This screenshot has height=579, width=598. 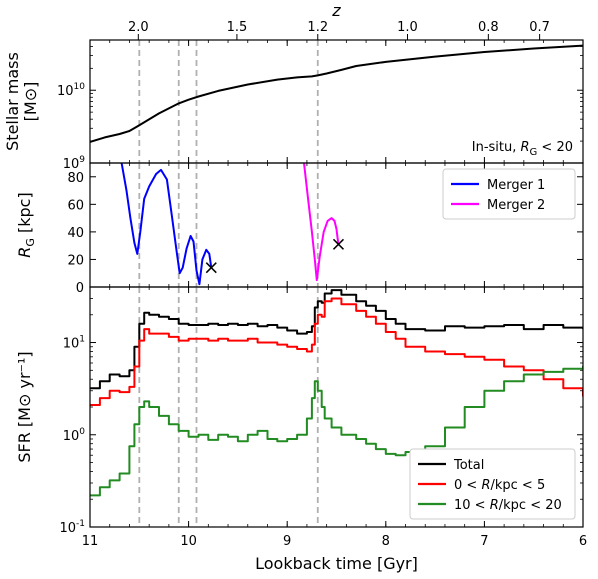 I want to click on legend-label-inner: 0 < R/kpc < 5, so click(x=499, y=485).